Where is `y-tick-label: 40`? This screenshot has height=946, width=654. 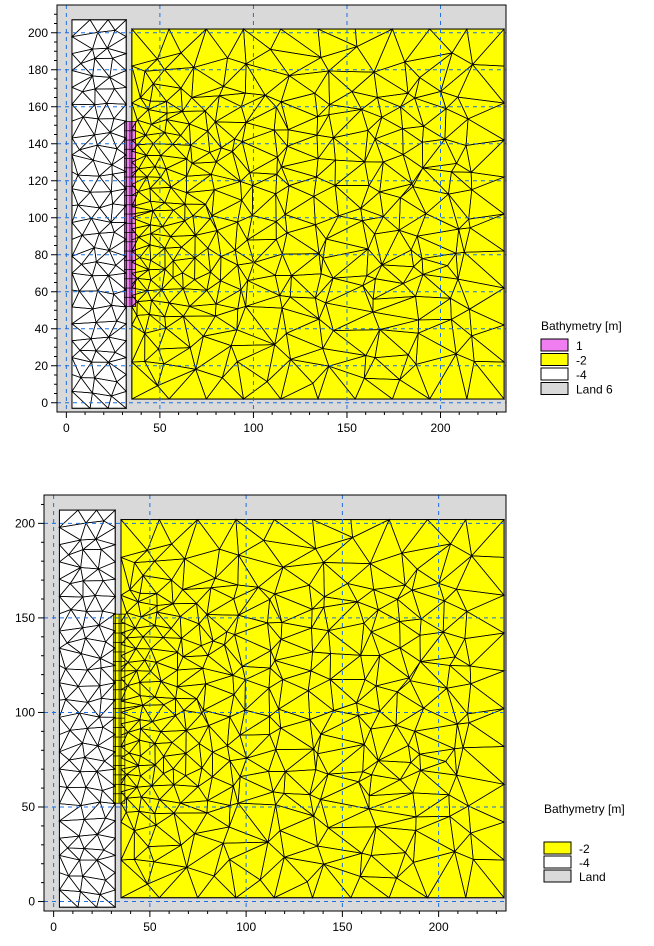 y-tick-label: 40 is located at coordinates (42, 329).